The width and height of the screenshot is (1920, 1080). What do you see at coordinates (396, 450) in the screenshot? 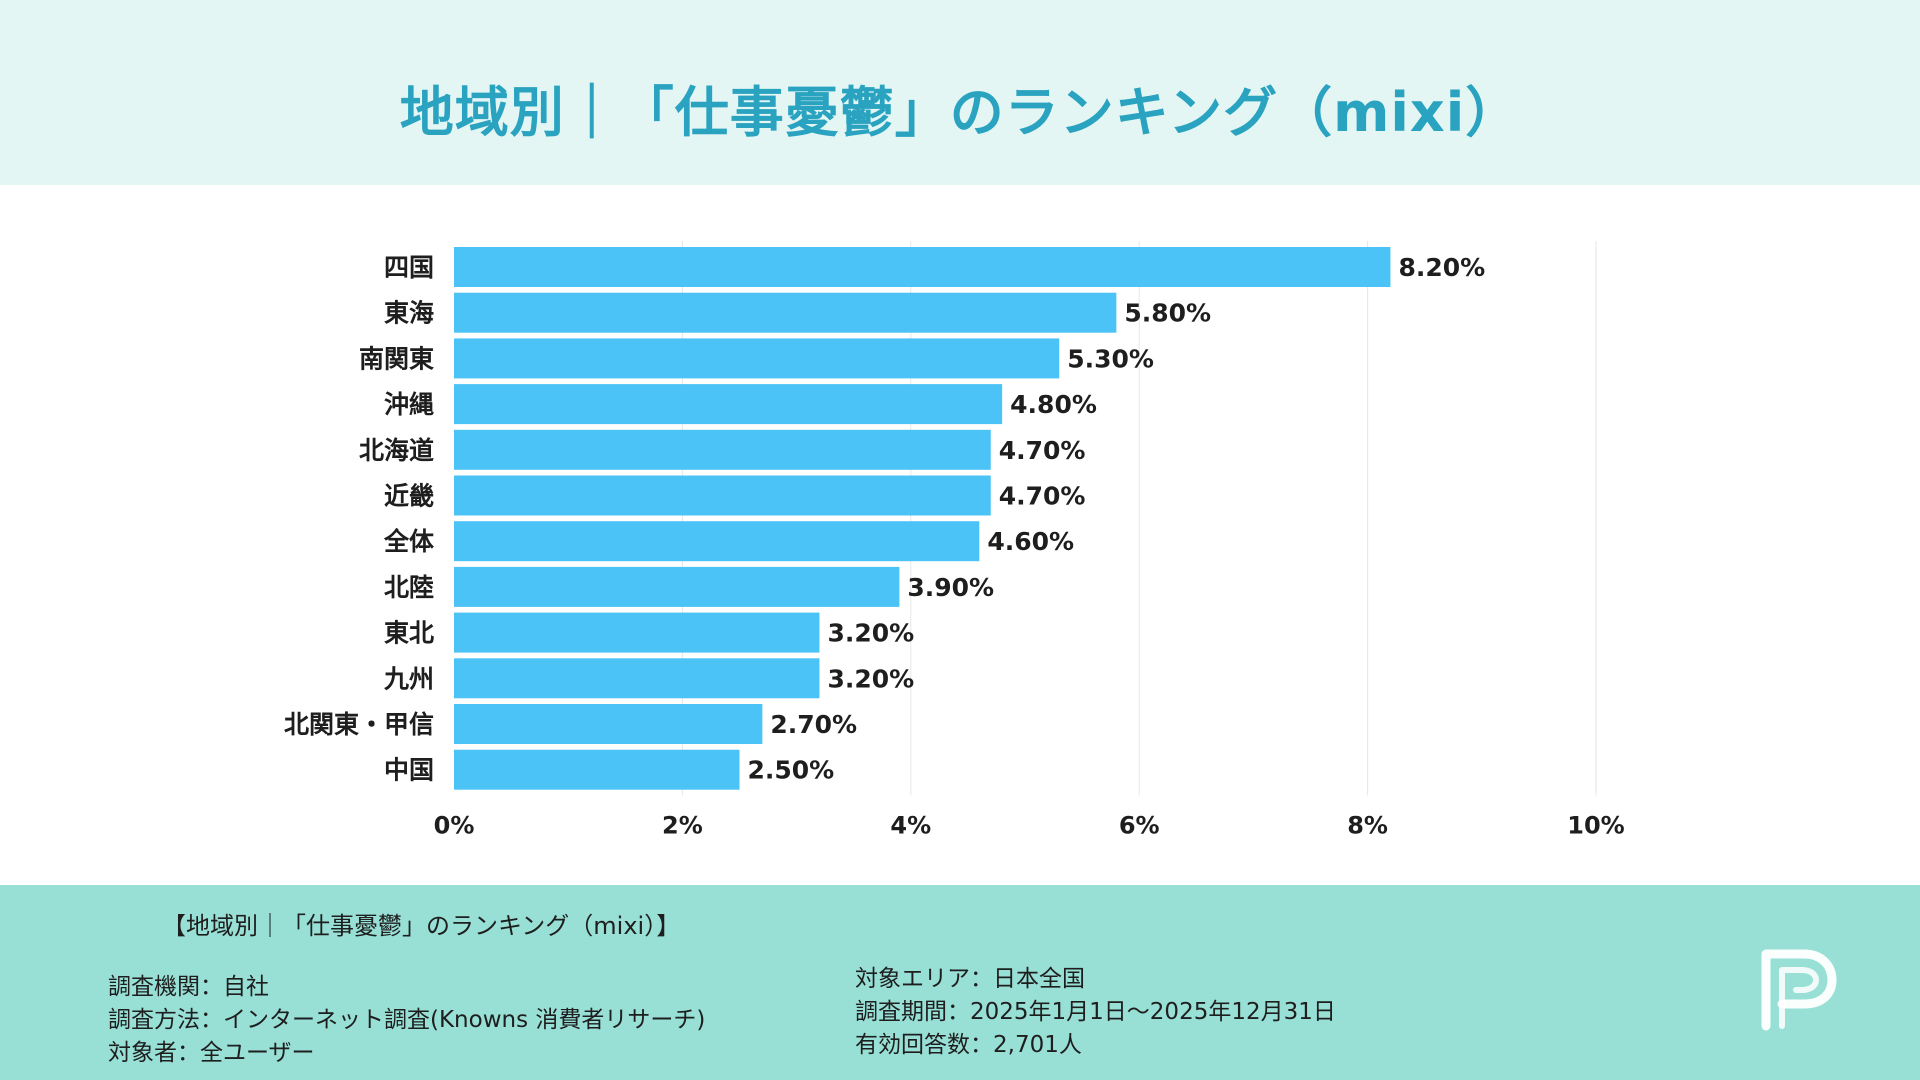
I see `category-label: 北海道` at bounding box center [396, 450].